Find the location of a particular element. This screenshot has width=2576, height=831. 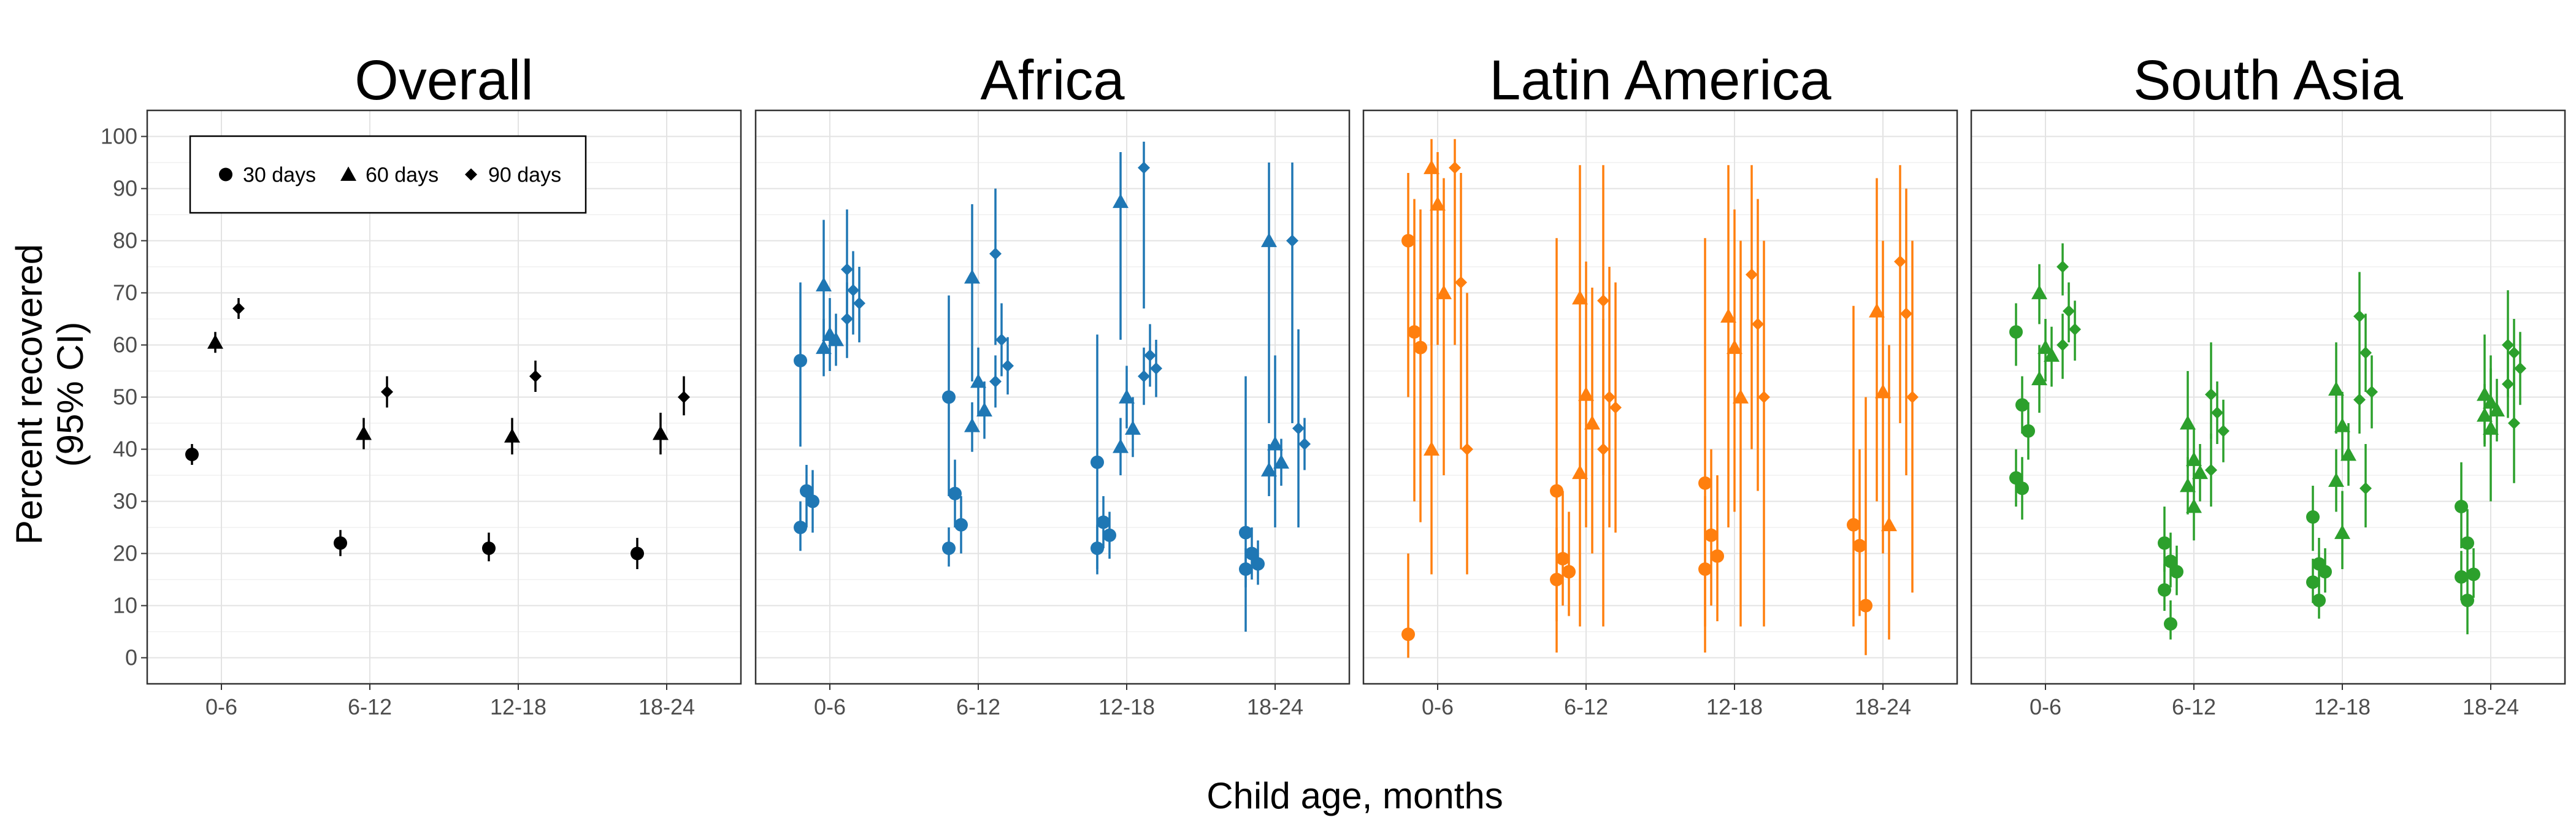

legend-key-diamond is located at coordinates (471, 175).